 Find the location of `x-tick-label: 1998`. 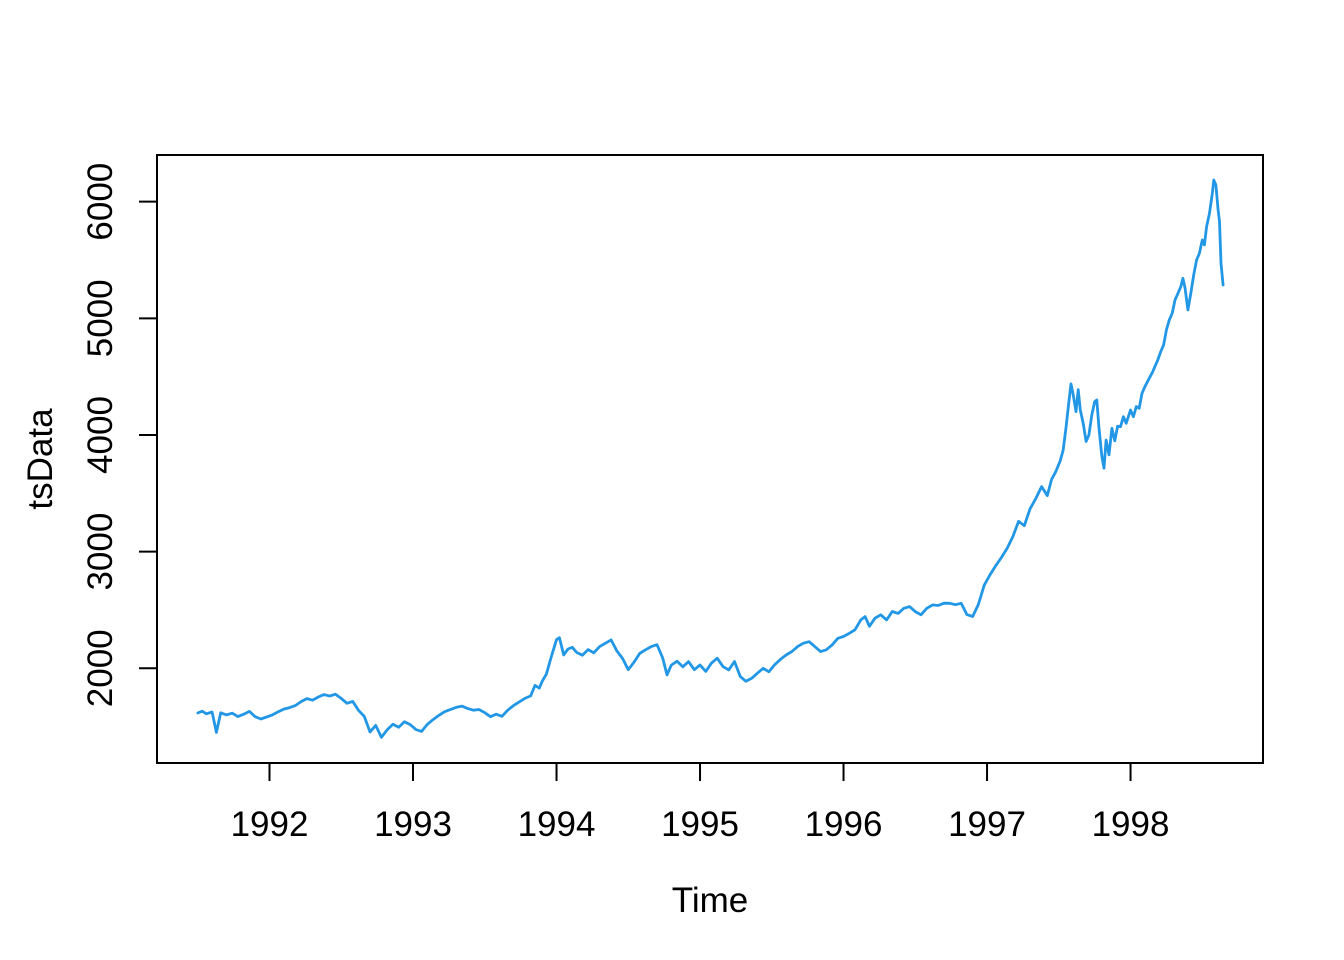

x-tick-label: 1998 is located at coordinates (1131, 824).